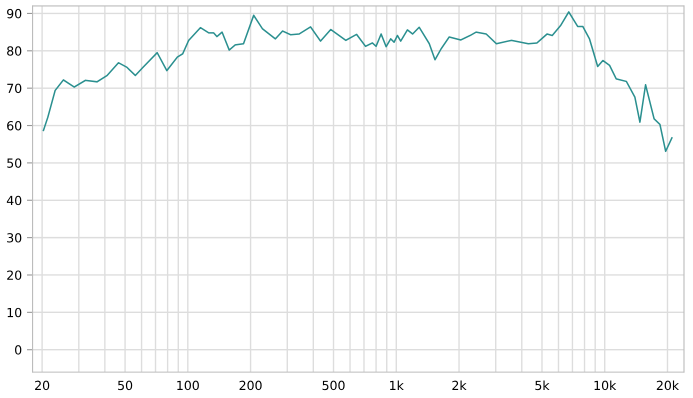 This screenshot has width=693, height=398. What do you see at coordinates (14, 163) in the screenshot?
I see `y-tick-label: 50` at bounding box center [14, 163].